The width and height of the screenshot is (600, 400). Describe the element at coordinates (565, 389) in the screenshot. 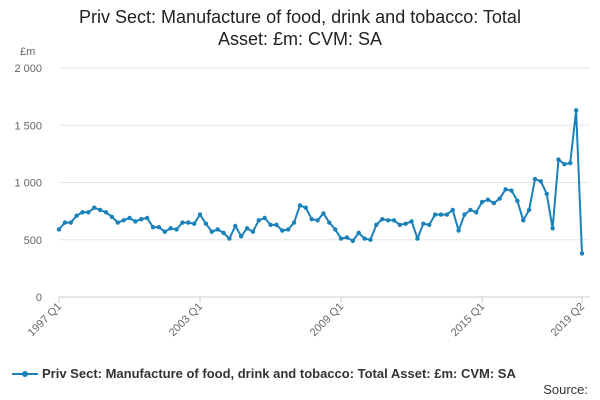

I see `source-label: Source:` at that location.